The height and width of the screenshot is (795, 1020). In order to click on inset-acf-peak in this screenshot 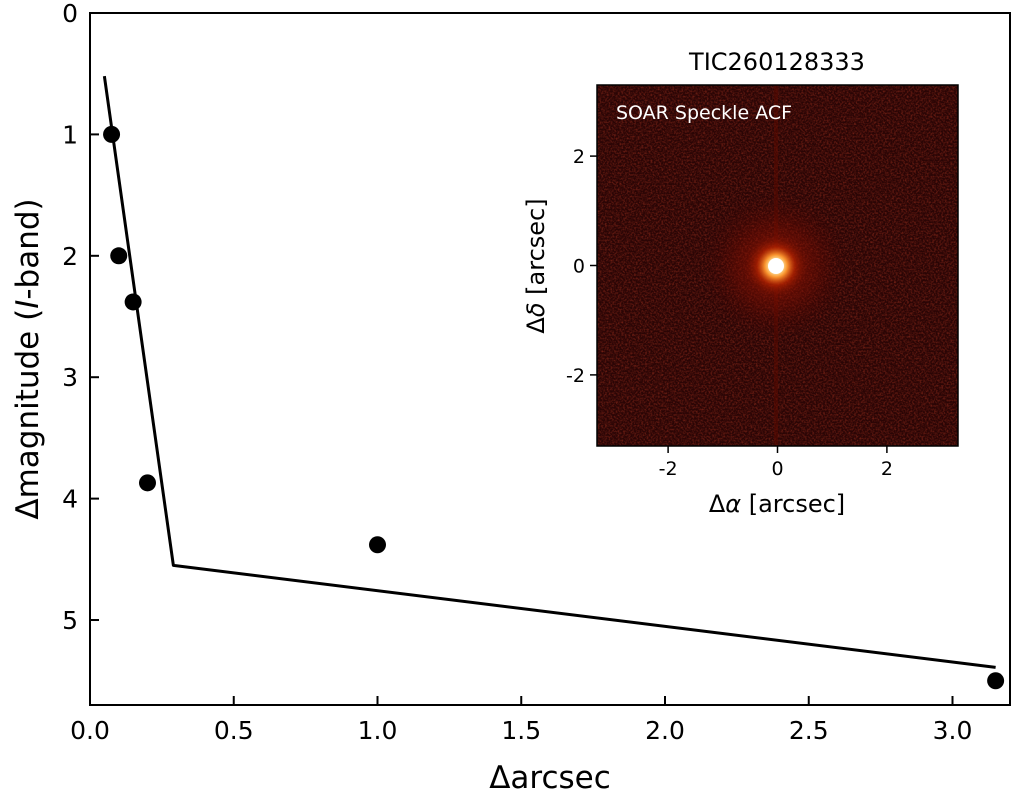, I will do `click(776, 266)`.